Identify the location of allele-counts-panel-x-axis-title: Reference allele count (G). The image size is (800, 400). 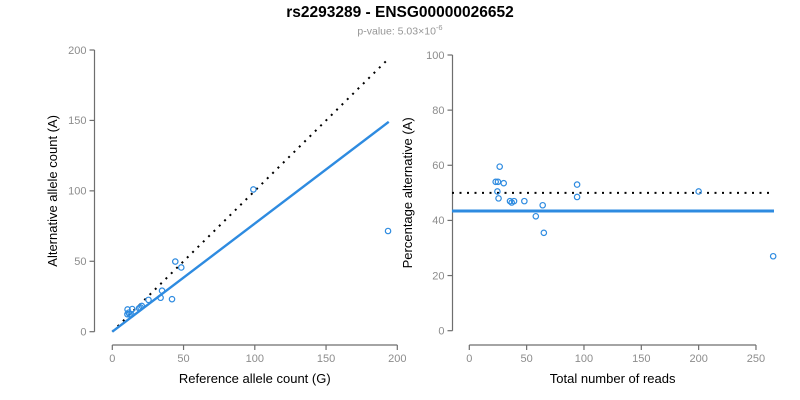
(255, 378).